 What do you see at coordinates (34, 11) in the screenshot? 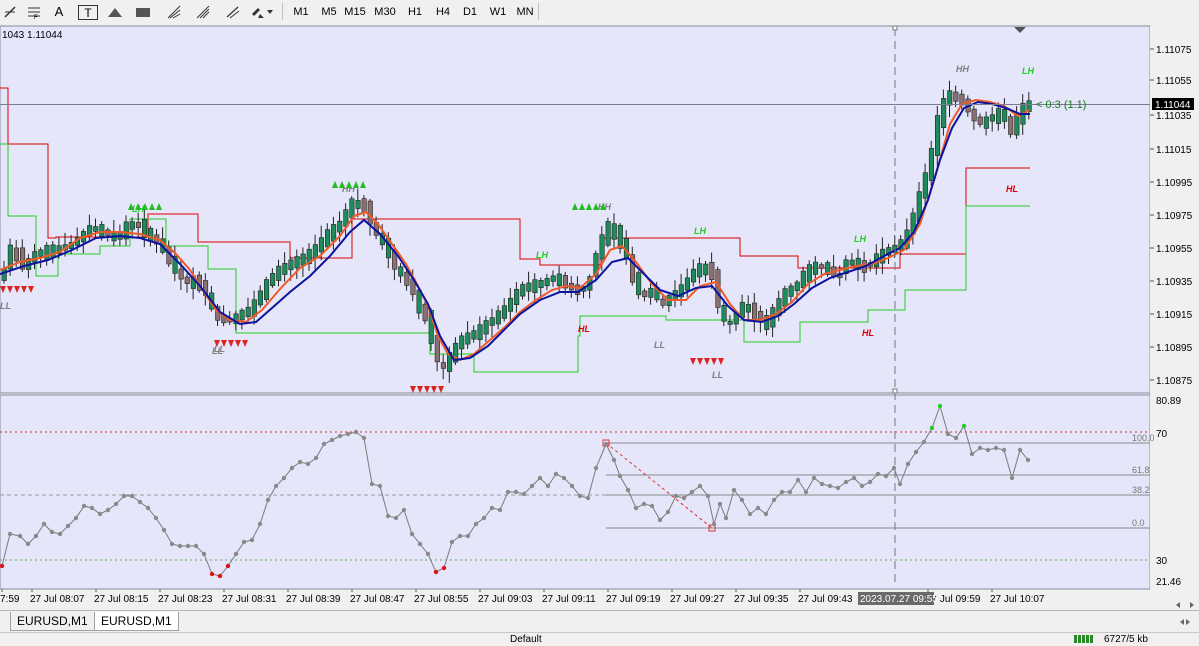
I see `fibo-fan-icon: F` at bounding box center [34, 11].